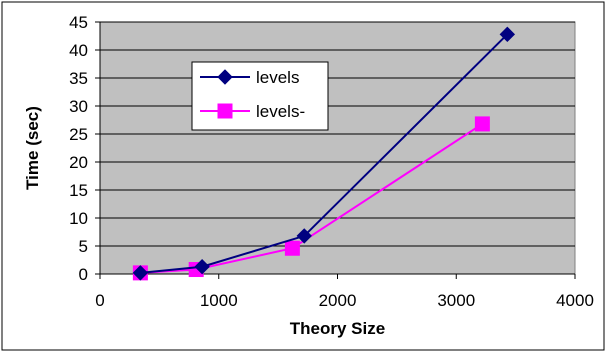 The width and height of the screenshot is (607, 353). Describe the element at coordinates (78, 218) in the screenshot. I see `y-tick-label: 10` at that location.